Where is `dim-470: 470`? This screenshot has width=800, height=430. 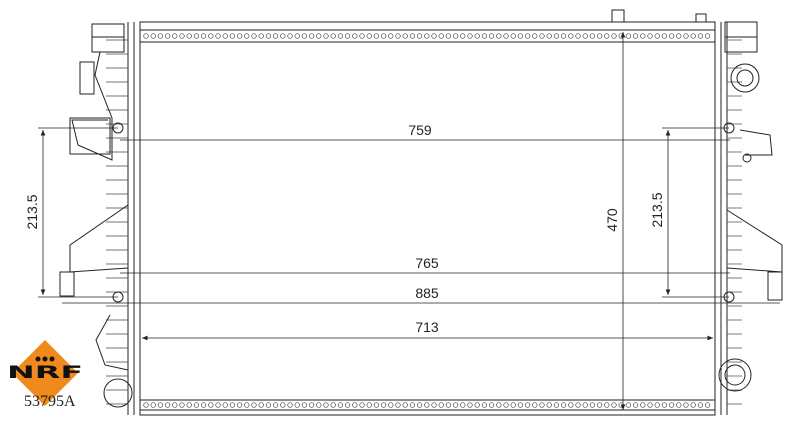
dim-470: 470 is located at coordinates (615, 221).